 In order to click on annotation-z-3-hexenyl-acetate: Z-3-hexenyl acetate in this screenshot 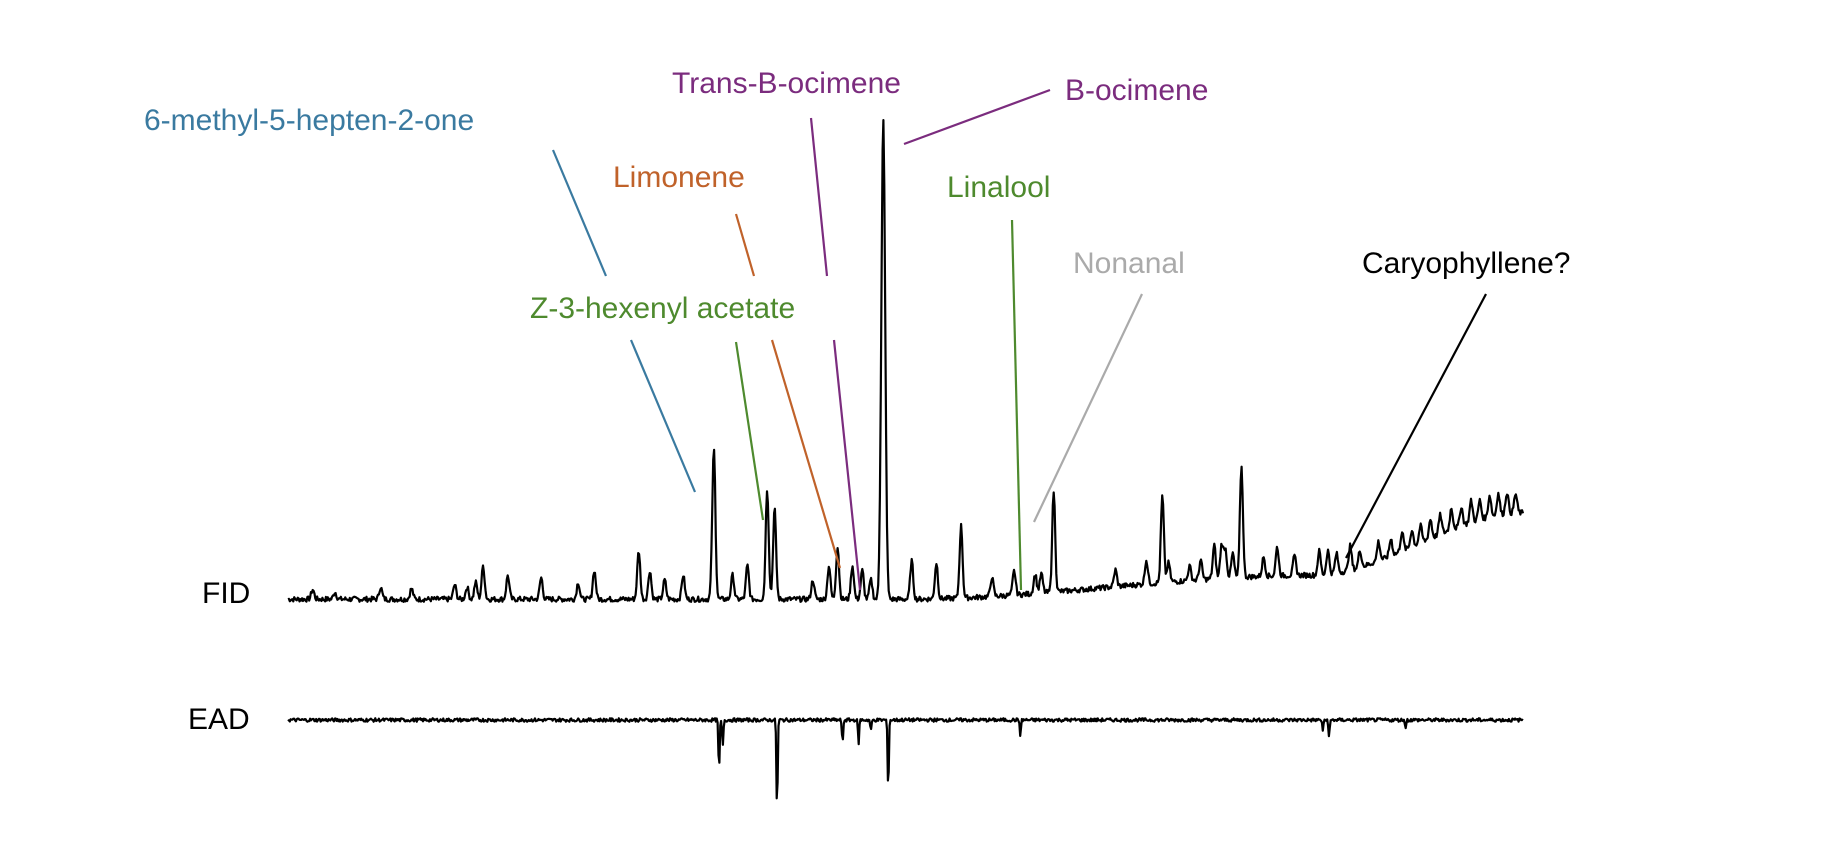, I will do `click(662, 406)`.